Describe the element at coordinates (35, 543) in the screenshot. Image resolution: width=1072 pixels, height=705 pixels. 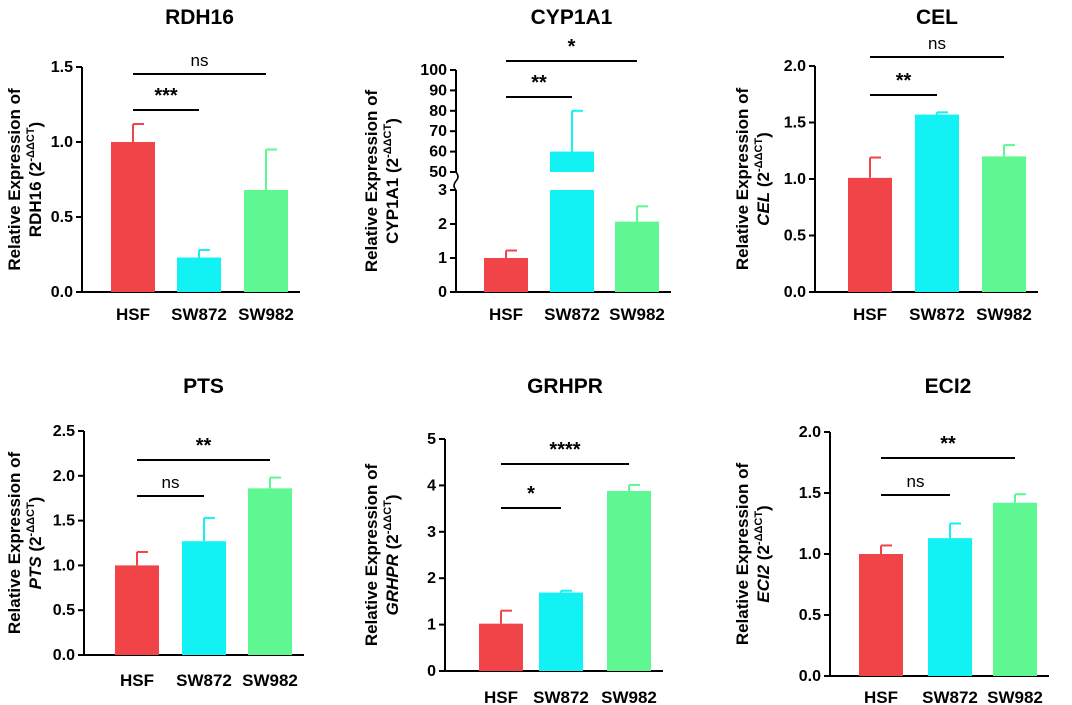
I see `y-axis-label-line2: PTS (2-ΔΔCT)` at that location.